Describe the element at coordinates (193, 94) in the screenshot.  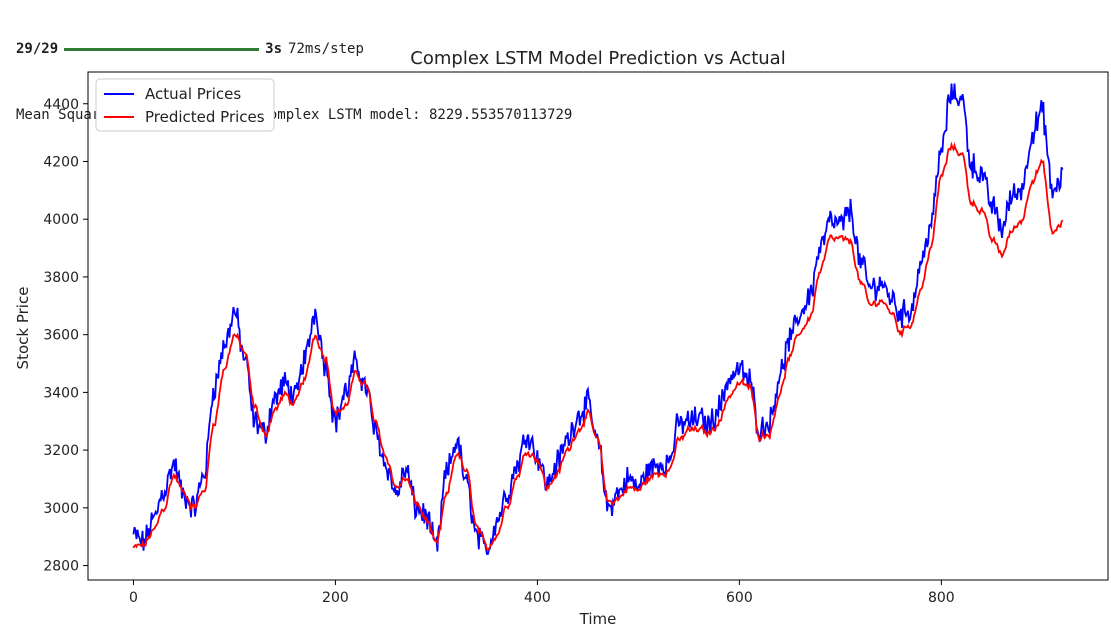
I see `legend-entry: Actual Prices` at that location.